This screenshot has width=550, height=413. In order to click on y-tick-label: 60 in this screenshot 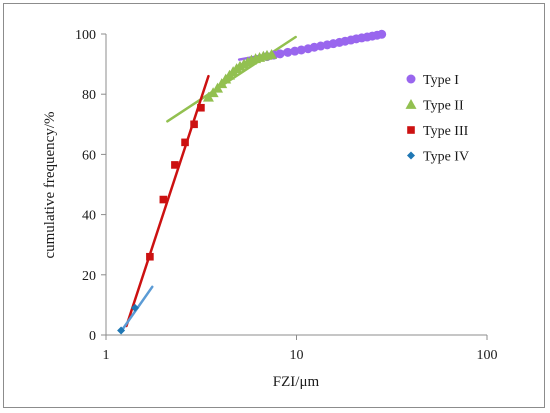, I will do `click(89, 155)`.